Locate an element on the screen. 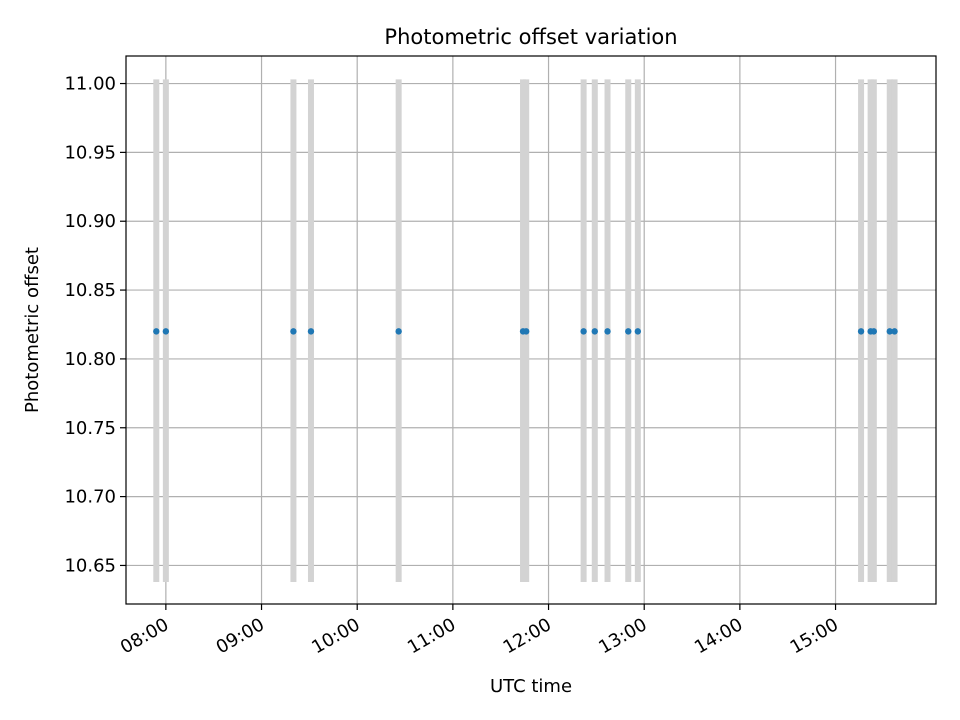 The width and height of the screenshot is (960, 720). y-tick-label: 11.00 is located at coordinates (90, 84).